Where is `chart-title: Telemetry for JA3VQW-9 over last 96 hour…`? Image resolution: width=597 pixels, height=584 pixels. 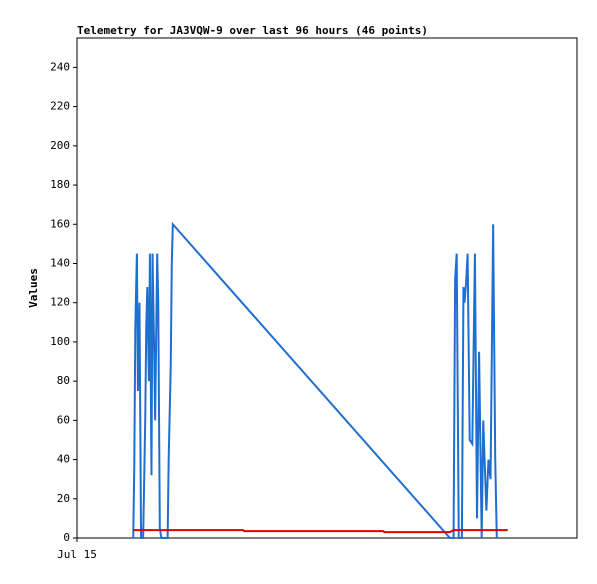
chart-title: Telemetry for JA3VQW-9 over last 96 hour… is located at coordinates (252, 30).